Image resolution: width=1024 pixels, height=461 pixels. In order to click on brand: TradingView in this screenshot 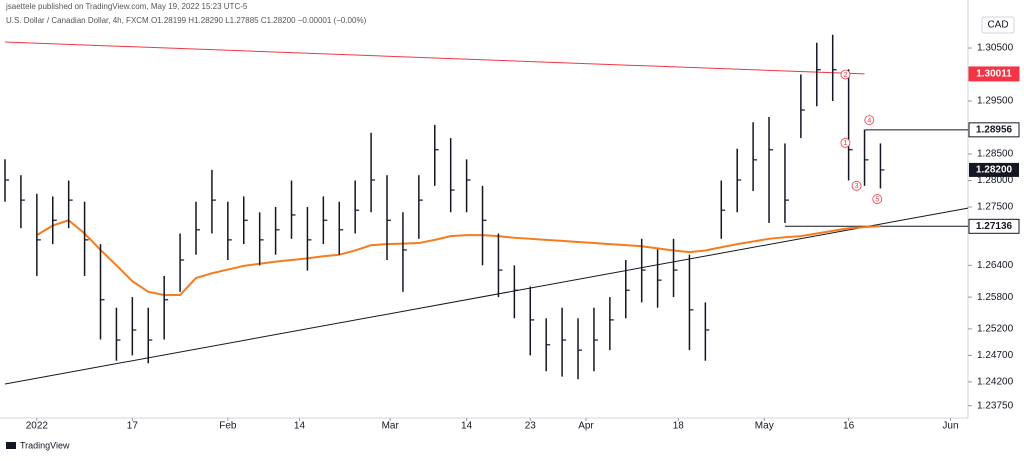, I will do `click(45, 445)`.